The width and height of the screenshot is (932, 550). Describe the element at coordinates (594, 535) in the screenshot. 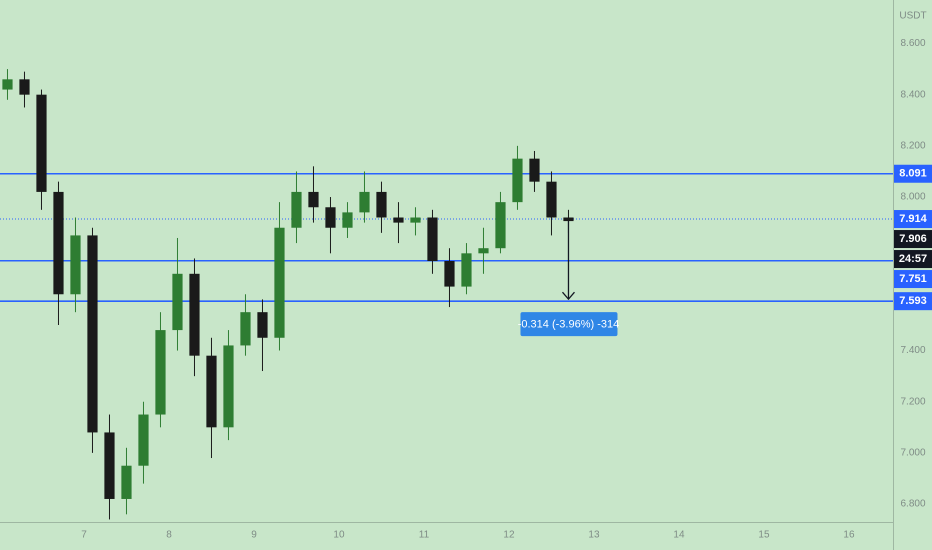

I see `x-tick-label: 13` at that location.